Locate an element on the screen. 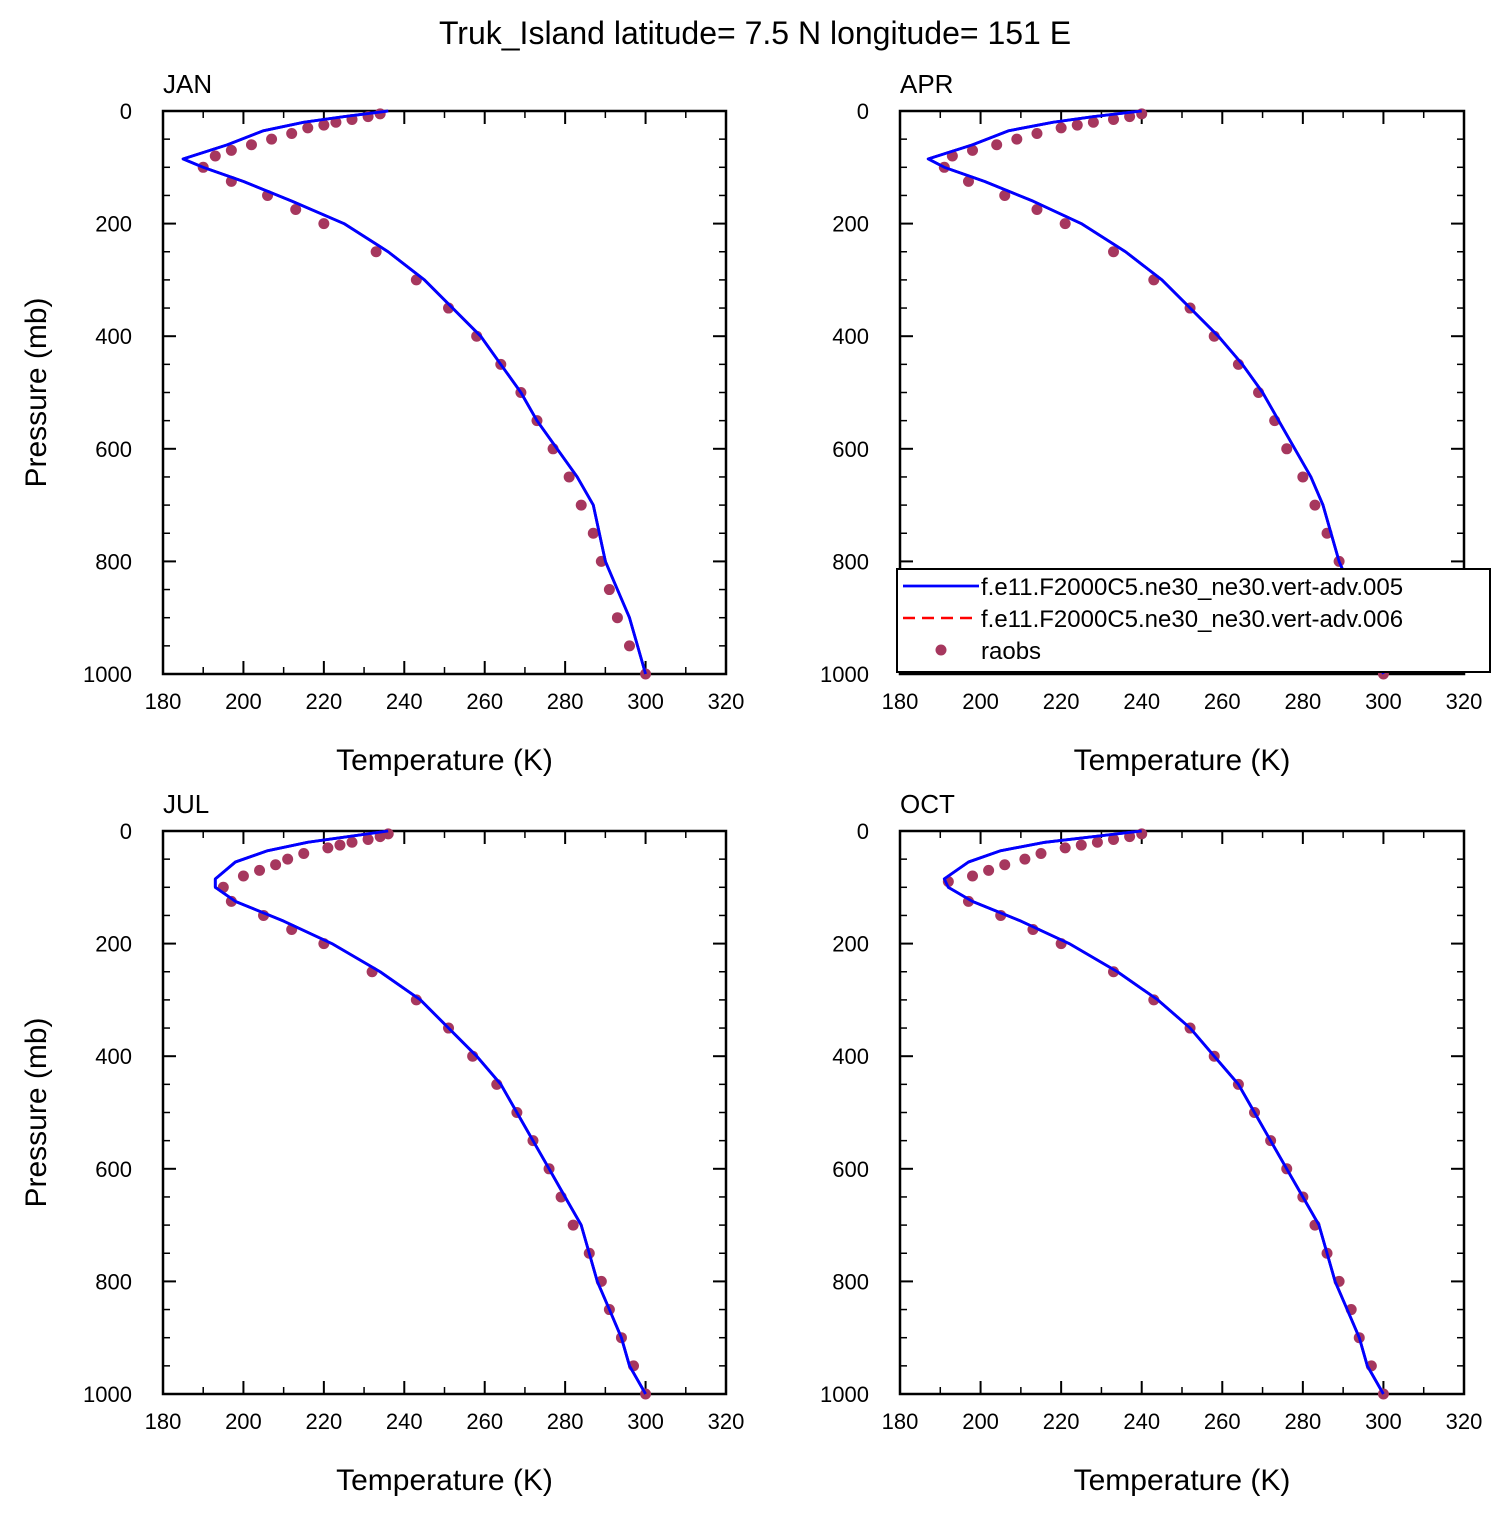 This screenshot has height=1515, width=1510. legend-swatch-raobs is located at coordinates (941, 650).